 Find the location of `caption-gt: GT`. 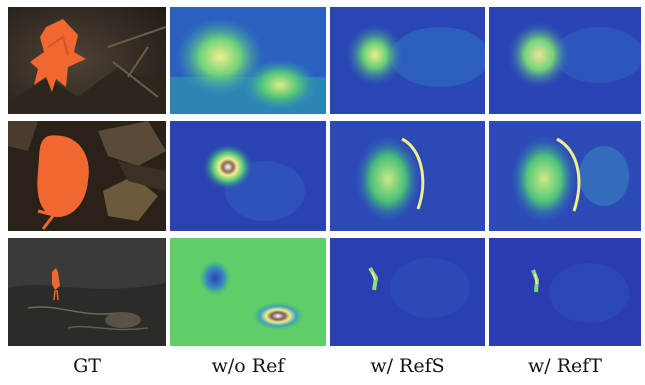

caption-gt: GT is located at coordinates (87, 366).